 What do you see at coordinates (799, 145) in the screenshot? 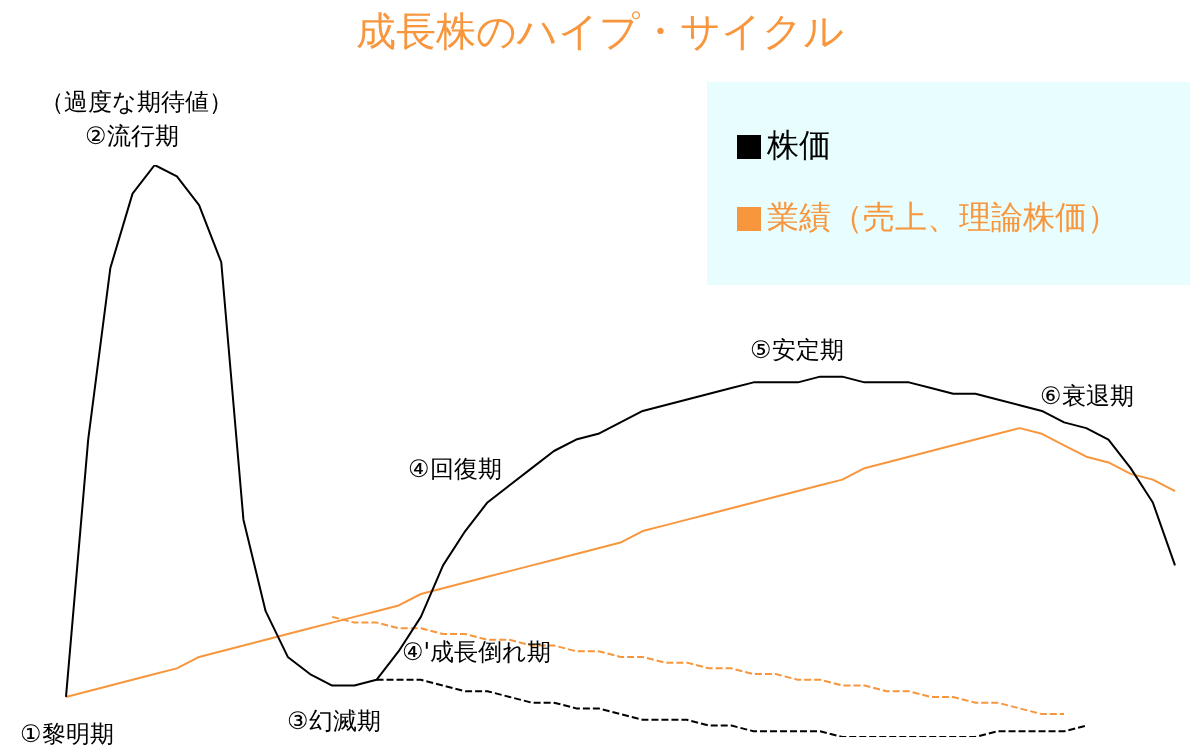
I see `legend-label: 株価` at bounding box center [799, 145].